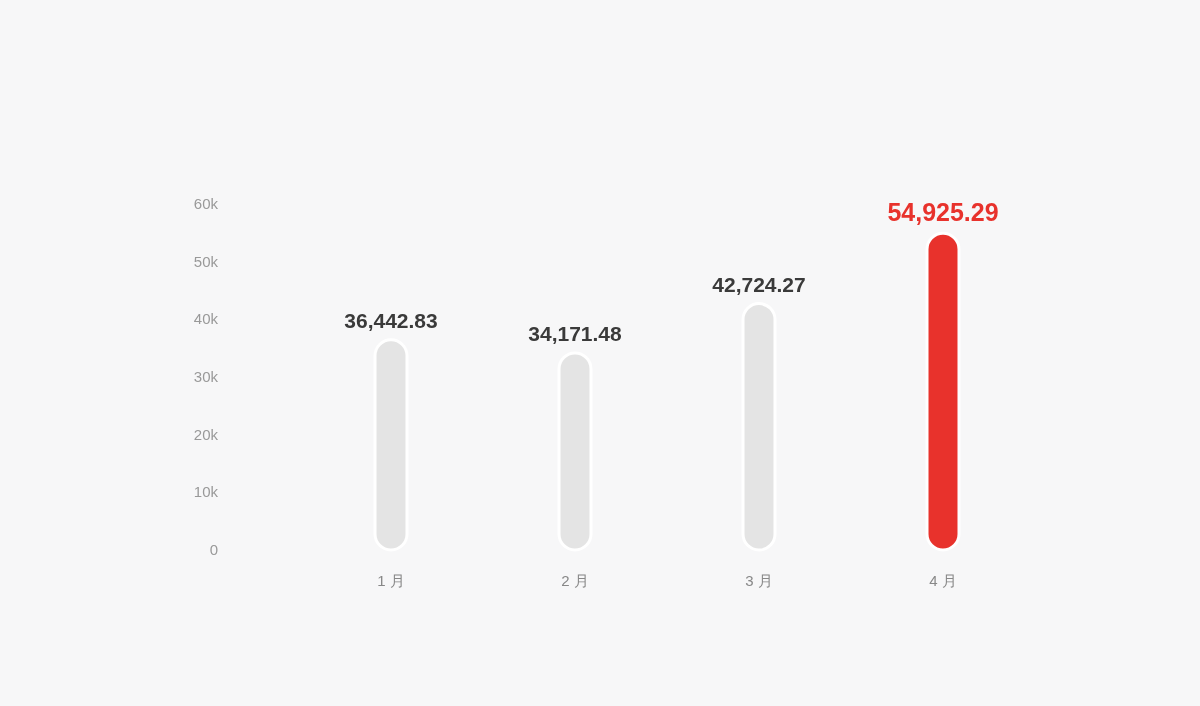 The height and width of the screenshot is (706, 1200). What do you see at coordinates (391, 580) in the screenshot?
I see `x-tick-label: 1 月` at bounding box center [391, 580].